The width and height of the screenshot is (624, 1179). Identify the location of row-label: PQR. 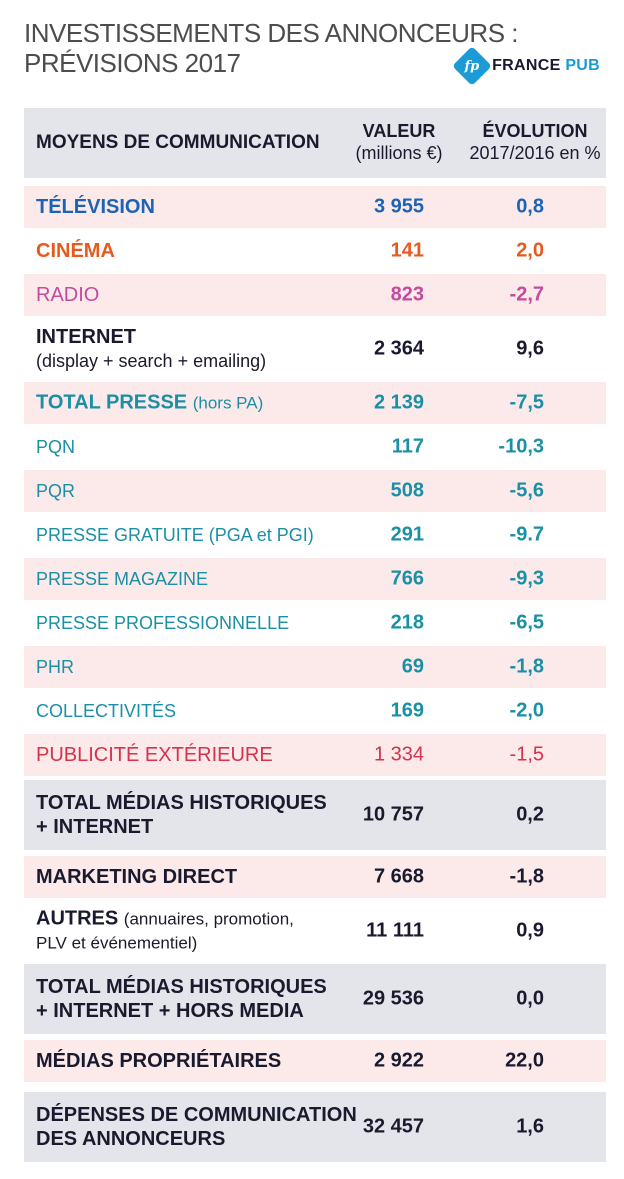
(56, 491).